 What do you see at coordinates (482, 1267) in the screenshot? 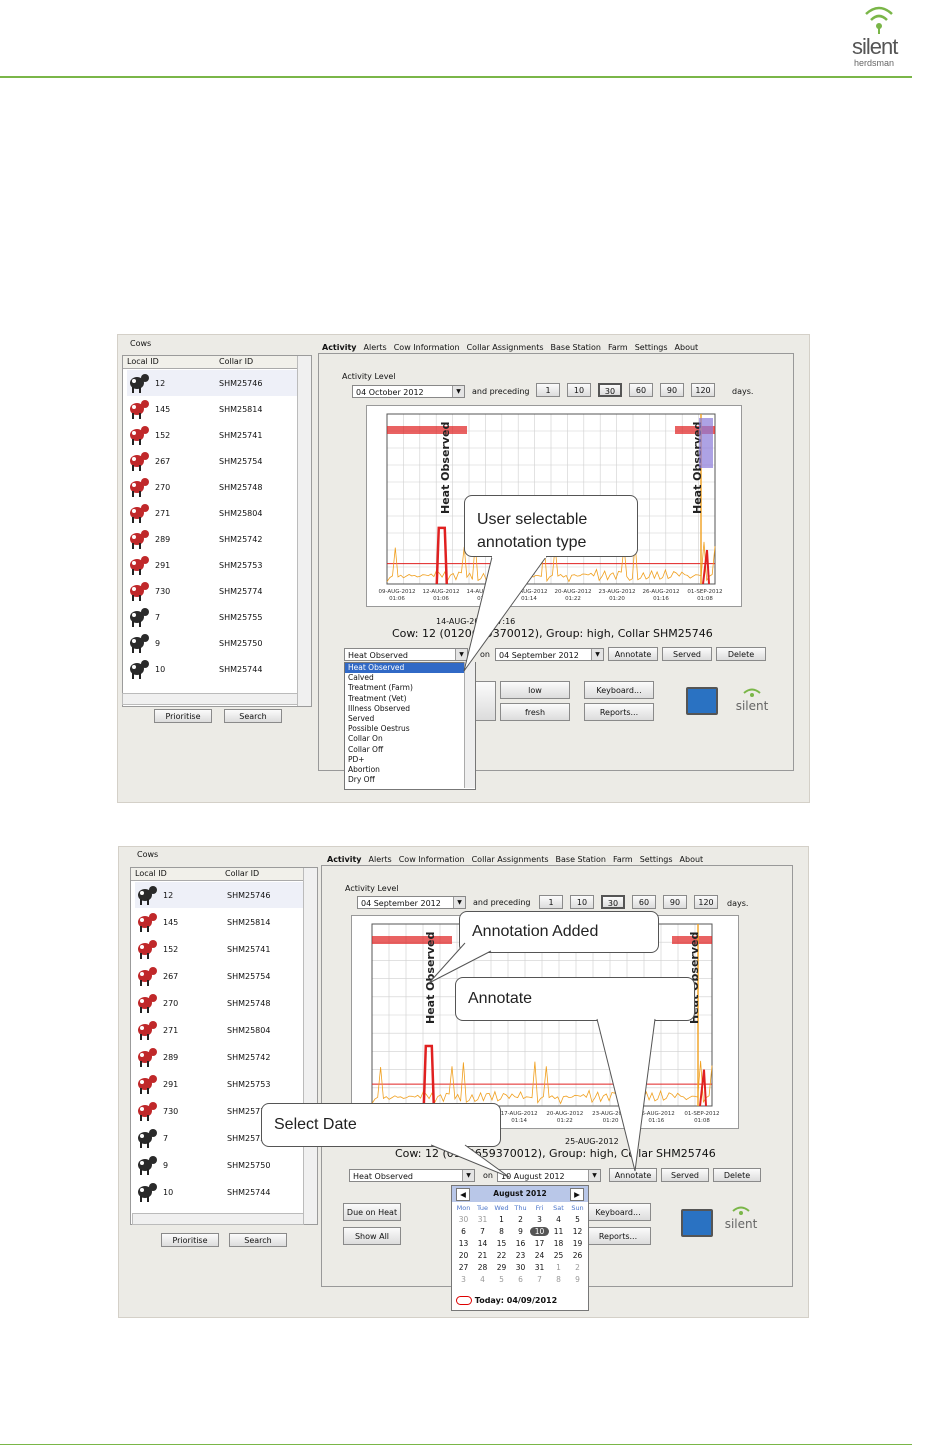
I see `calendar-day: 28` at bounding box center [482, 1267].